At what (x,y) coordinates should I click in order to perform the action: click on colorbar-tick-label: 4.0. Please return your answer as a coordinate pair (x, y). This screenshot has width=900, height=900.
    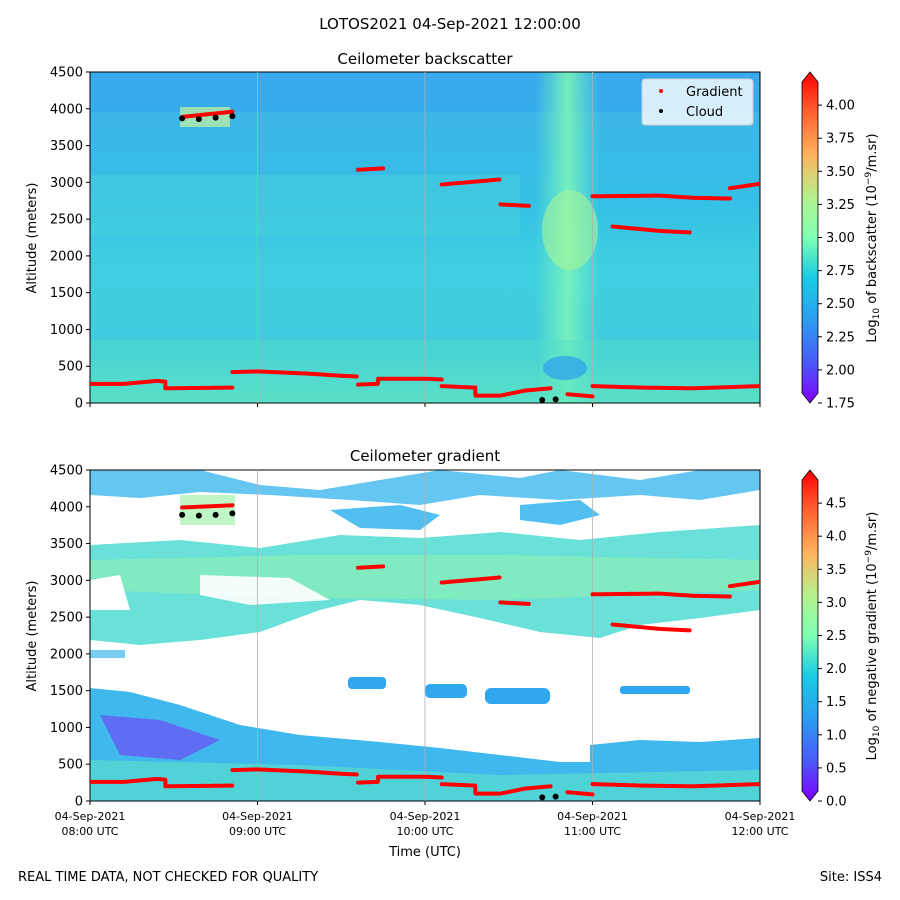
    Looking at the image, I should click on (836, 537).